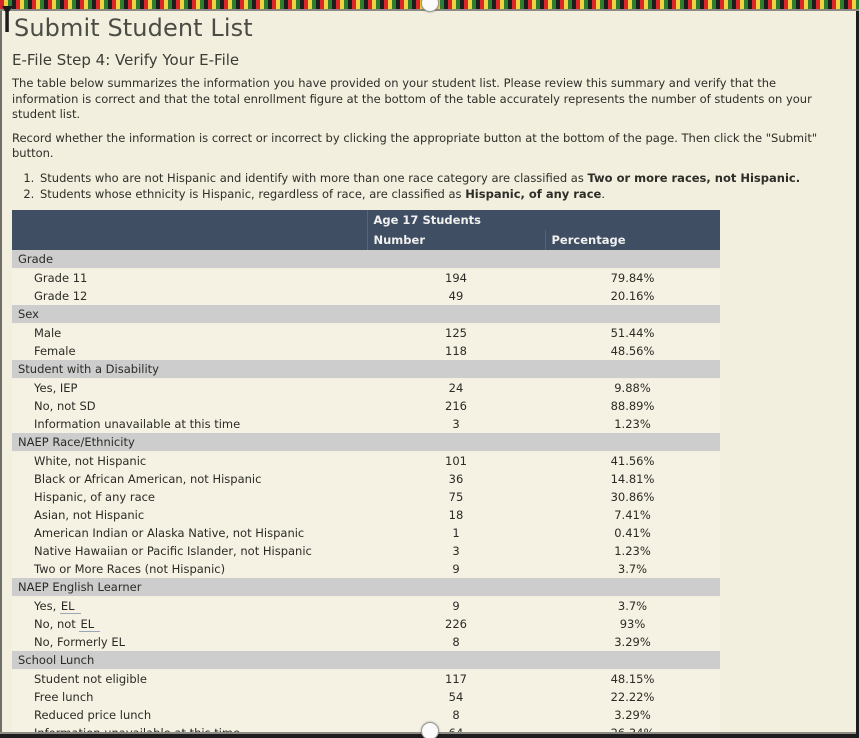  What do you see at coordinates (189, 405) in the screenshot?
I see `row-label: No, not SD` at bounding box center [189, 405].